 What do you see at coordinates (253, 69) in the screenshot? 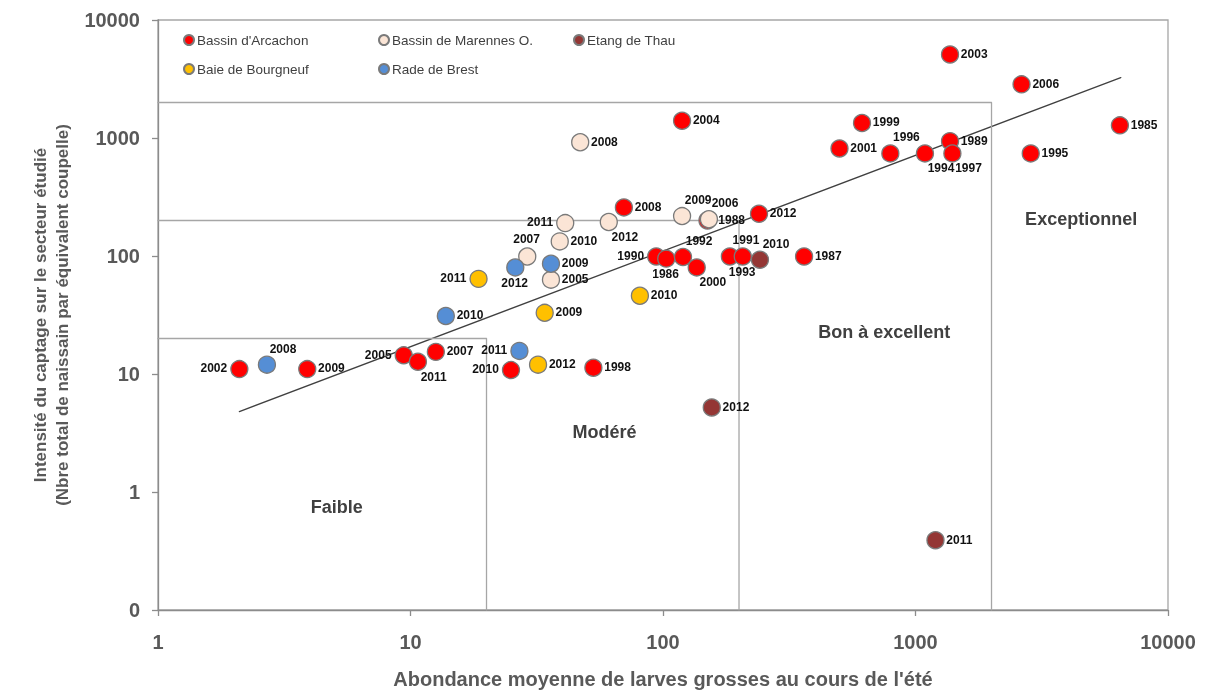
I see `legend-label: Baie de Bourgneuf` at bounding box center [253, 69].